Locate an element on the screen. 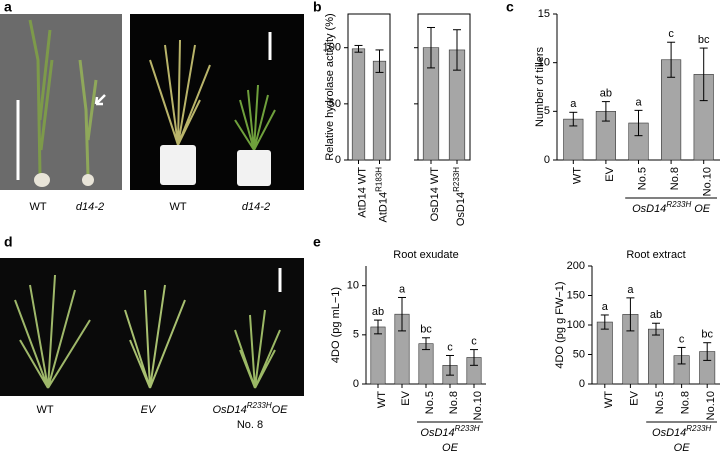 The image size is (724, 459). x-tick-label: AtD14R183H is located at coordinates (382, 195).